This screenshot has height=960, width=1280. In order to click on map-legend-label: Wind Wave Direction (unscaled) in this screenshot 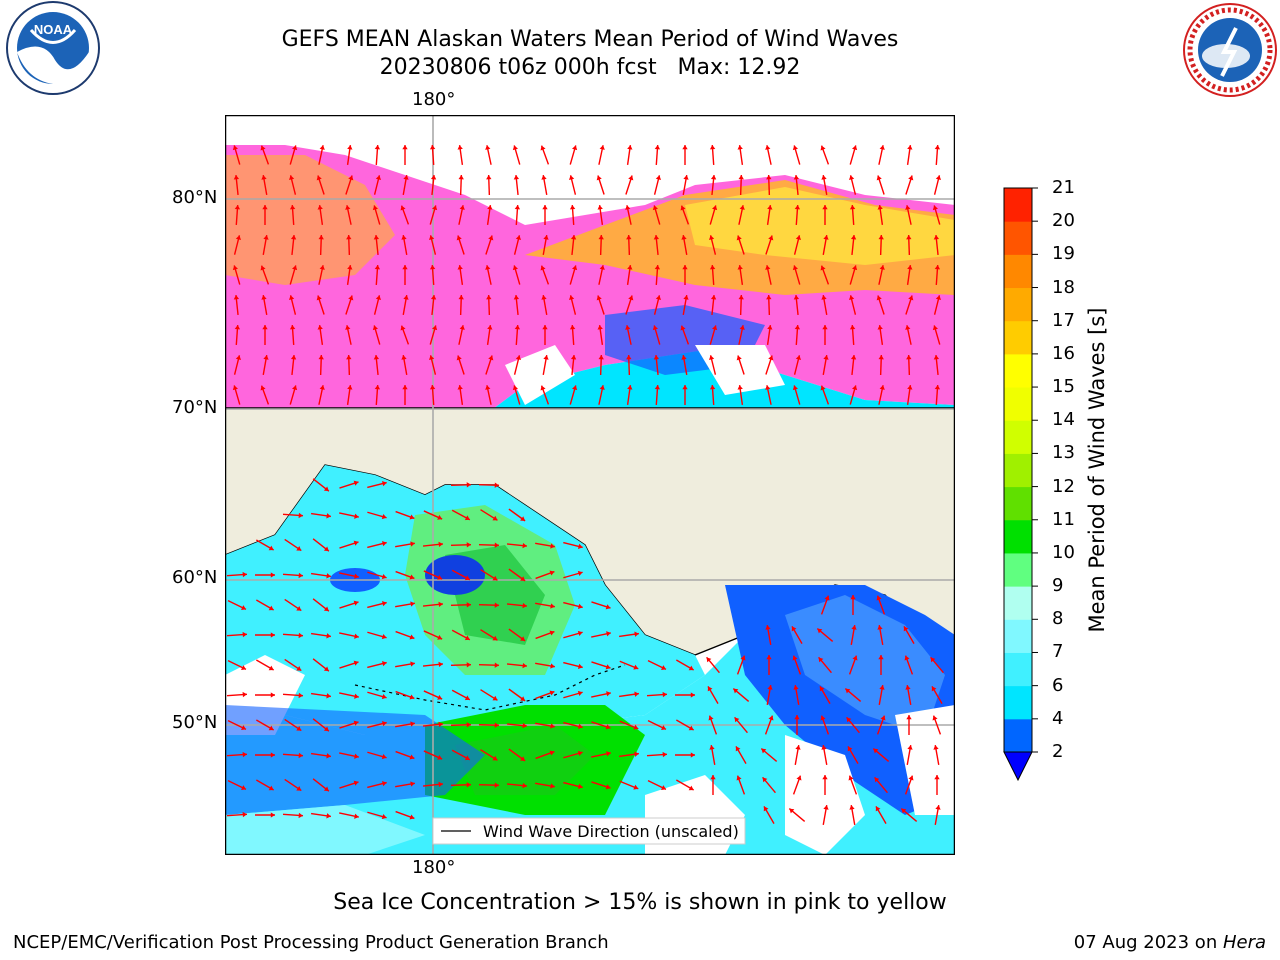, I will do `click(611, 831)`.